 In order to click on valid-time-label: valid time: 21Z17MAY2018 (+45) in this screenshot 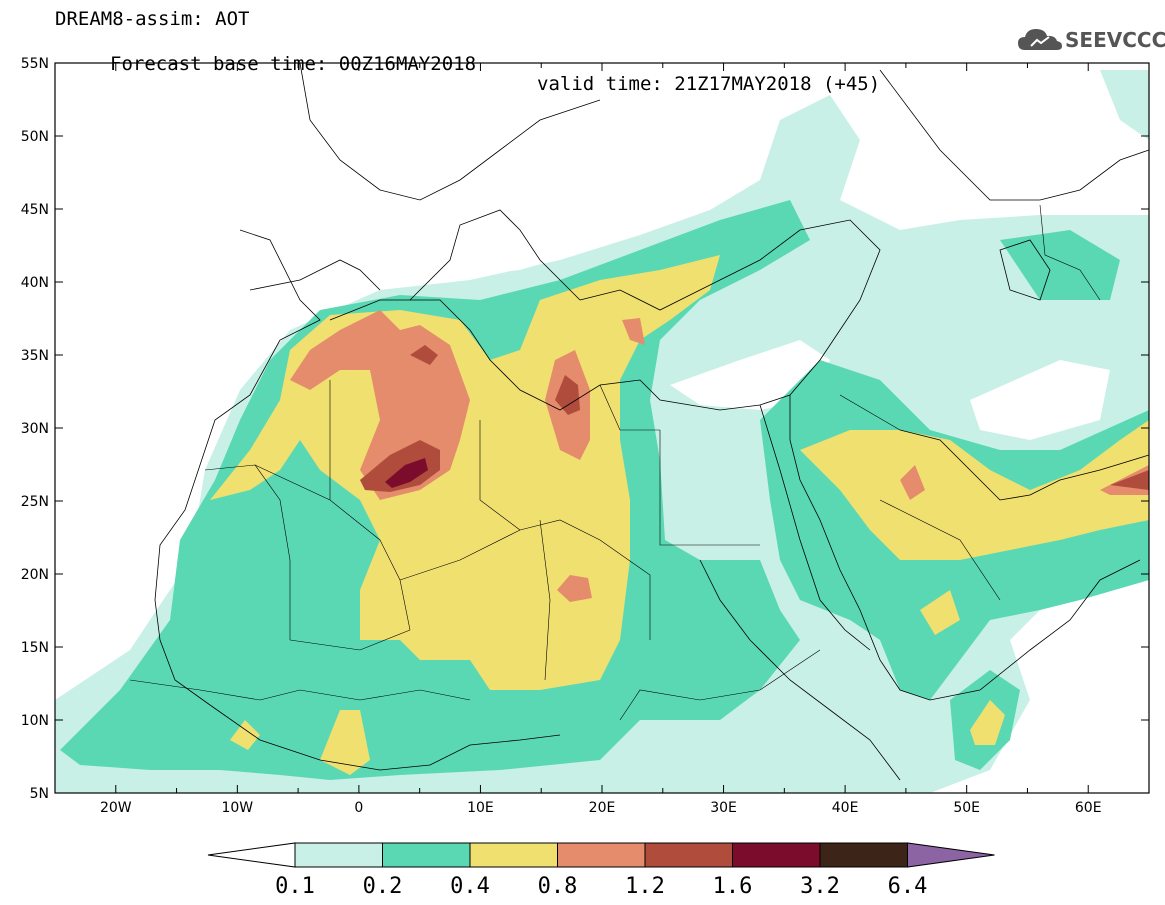, I will do `click(709, 84)`.